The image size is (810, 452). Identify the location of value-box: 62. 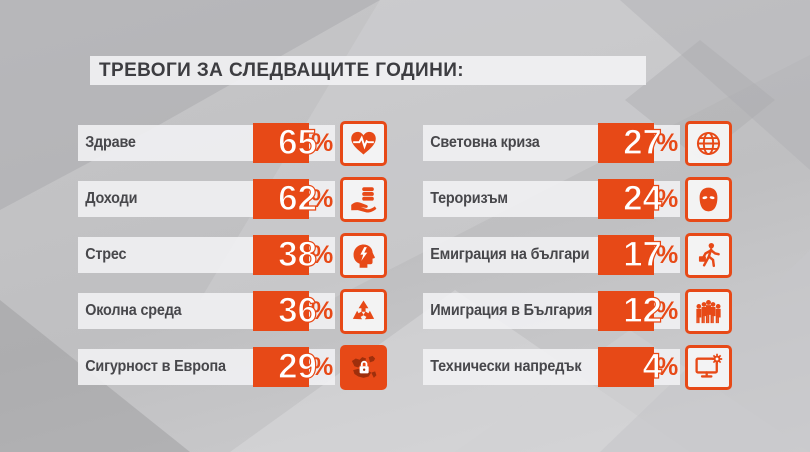
(285, 198).